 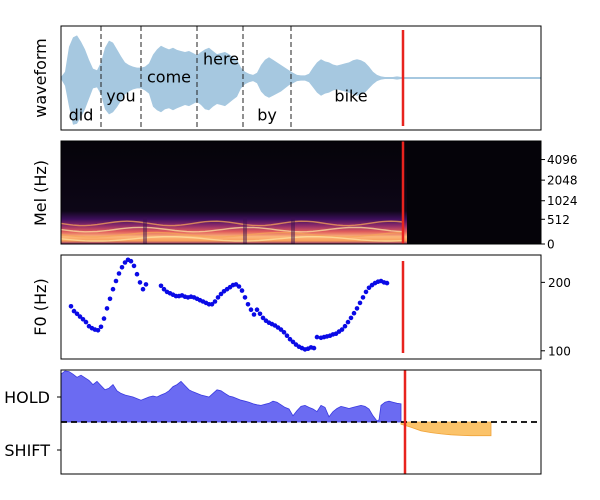 What do you see at coordinates (558, 220) in the screenshot?
I see `mel-tick-label: 512` at bounding box center [558, 220].